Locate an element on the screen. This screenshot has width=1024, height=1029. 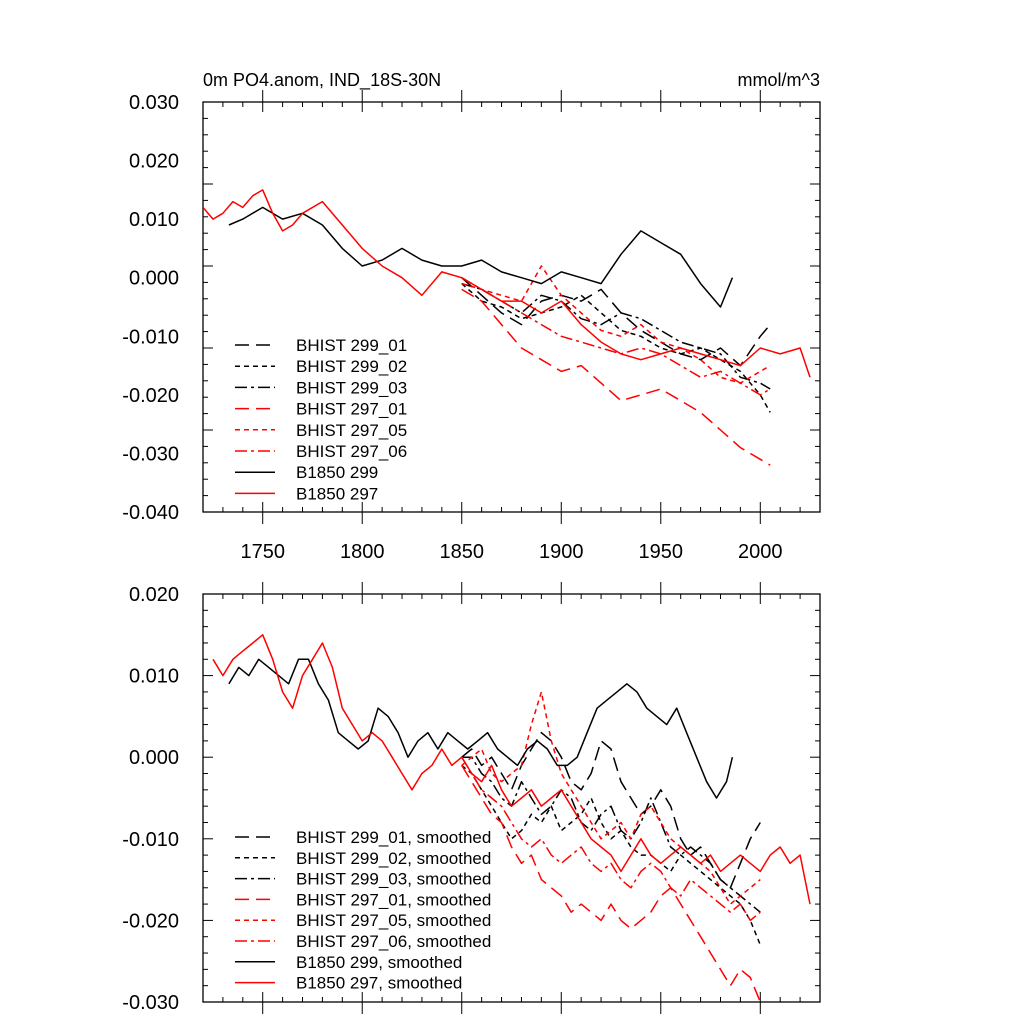
legend-label: B1850 297, smoothed is located at coordinates (379, 983).